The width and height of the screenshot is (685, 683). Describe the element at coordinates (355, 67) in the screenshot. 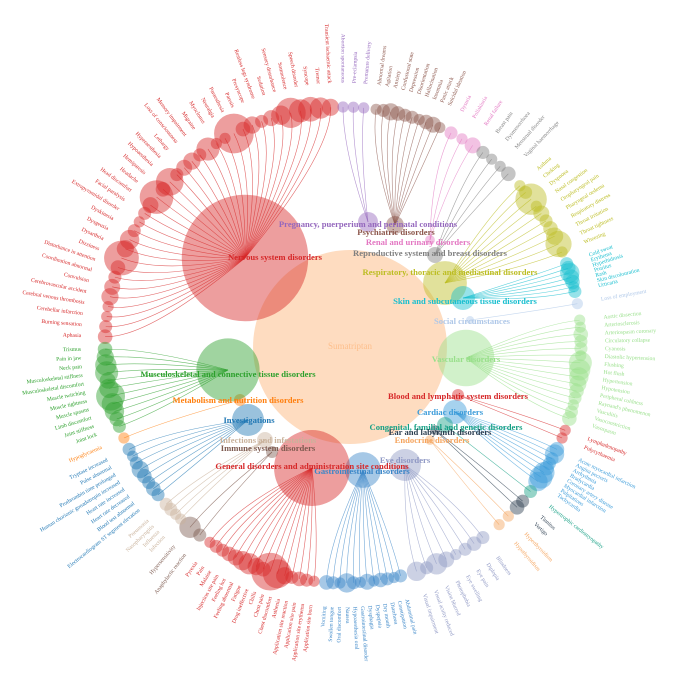

I see `leaf-label: Pre-eclampsia` at that location.